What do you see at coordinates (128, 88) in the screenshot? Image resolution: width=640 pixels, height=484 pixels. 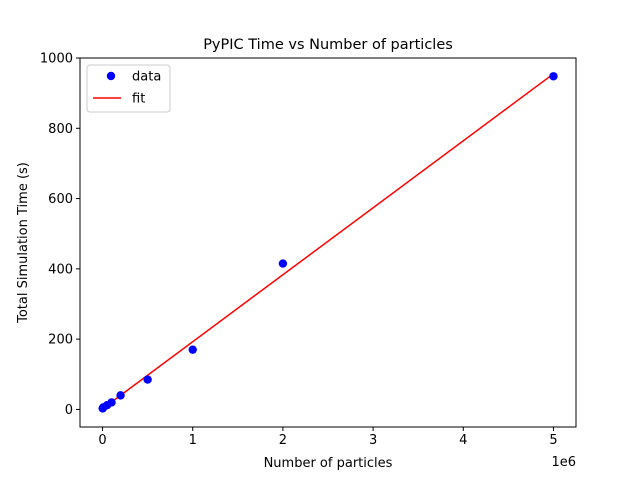 I see `legend: data fit` at bounding box center [128, 88].